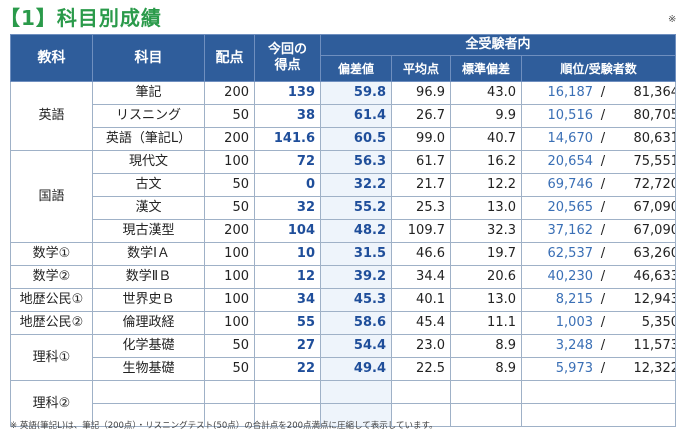  What do you see at coordinates (356, 208) in the screenshot?
I see `hensachi-cell: 55.2` at bounding box center [356, 208].